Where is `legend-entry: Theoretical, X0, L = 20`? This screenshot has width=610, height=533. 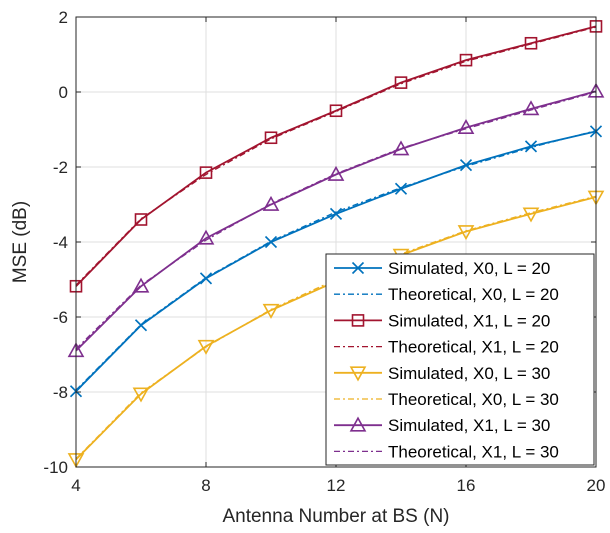 legend-entry: Theoretical, X0, L = 20 is located at coordinates (446, 294).